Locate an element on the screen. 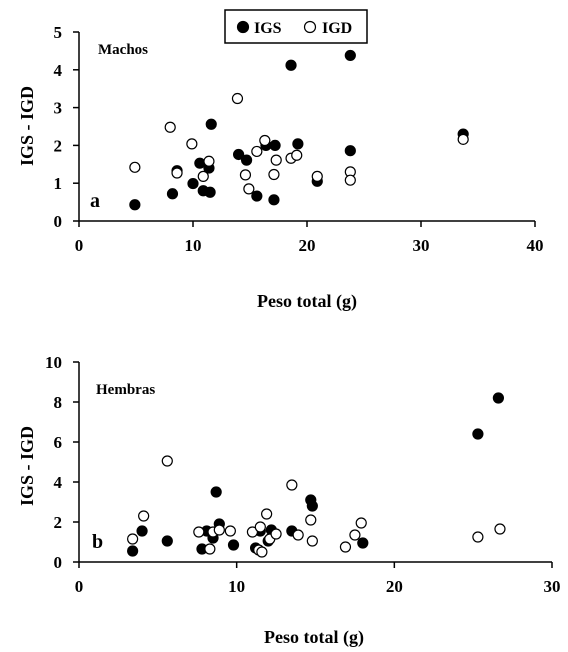  legend-label-igd: IGD is located at coordinates (337, 28).